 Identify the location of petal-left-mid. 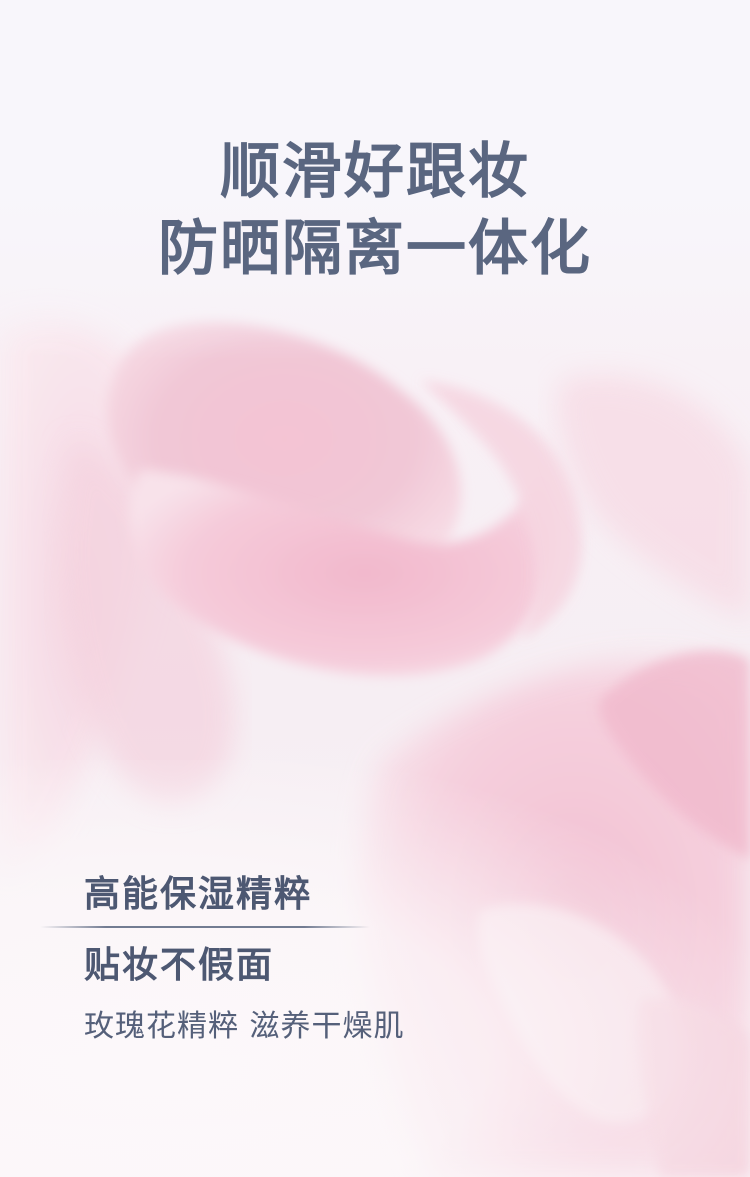
(147, 622).